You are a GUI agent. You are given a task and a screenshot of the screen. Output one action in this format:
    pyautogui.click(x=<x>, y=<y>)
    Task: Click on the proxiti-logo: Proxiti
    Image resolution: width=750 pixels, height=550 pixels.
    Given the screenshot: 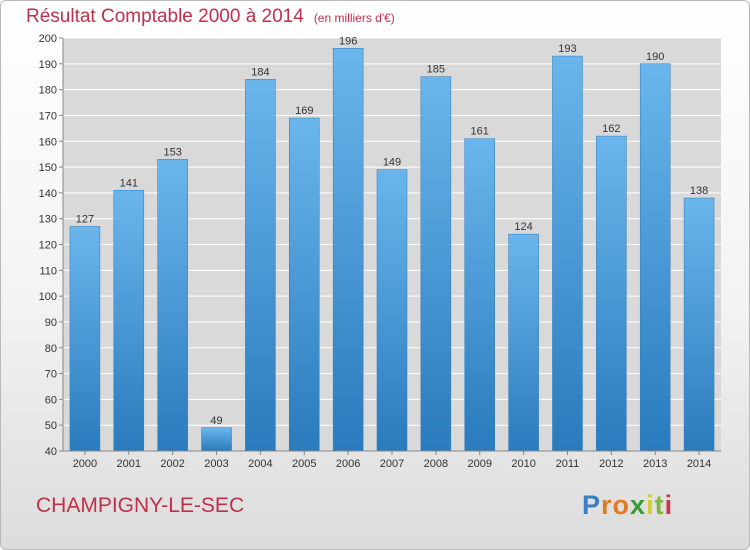 What is the action you would take?
    pyautogui.click(x=627, y=505)
    